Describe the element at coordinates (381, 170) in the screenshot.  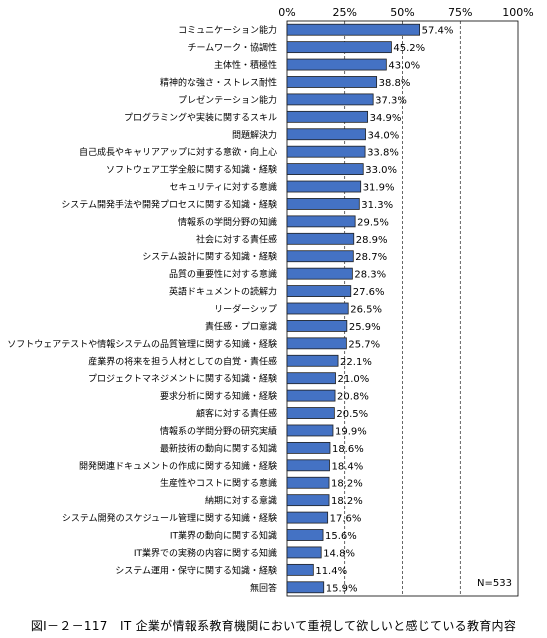
I see `value-label: 33.0%` at that location.